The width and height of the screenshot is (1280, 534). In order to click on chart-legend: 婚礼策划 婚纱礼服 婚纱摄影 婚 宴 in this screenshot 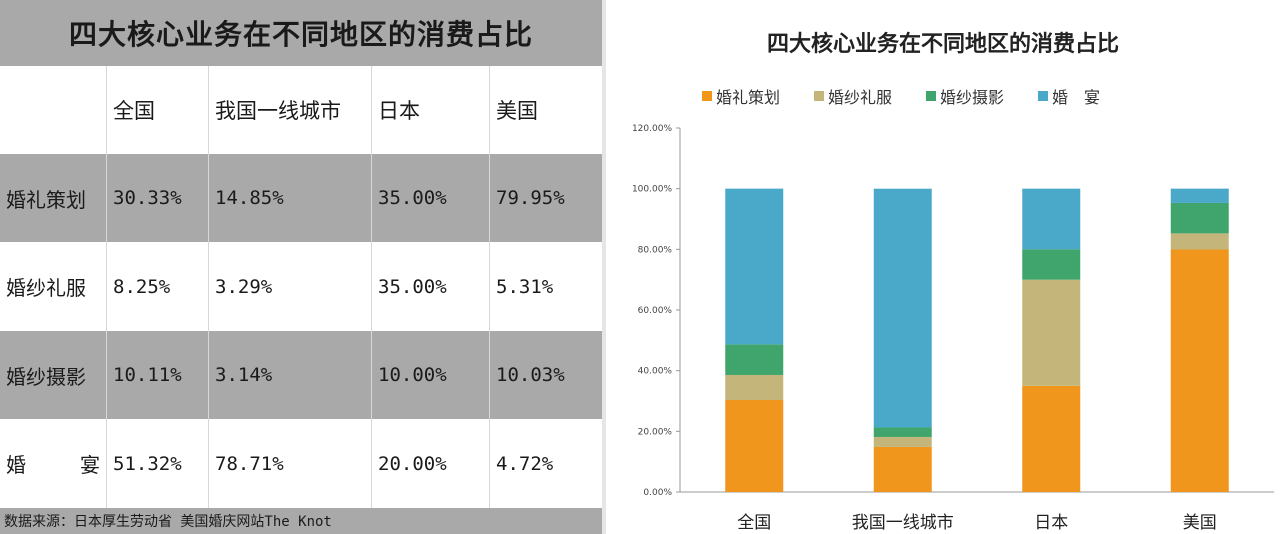, I will do `click(901, 96)`.